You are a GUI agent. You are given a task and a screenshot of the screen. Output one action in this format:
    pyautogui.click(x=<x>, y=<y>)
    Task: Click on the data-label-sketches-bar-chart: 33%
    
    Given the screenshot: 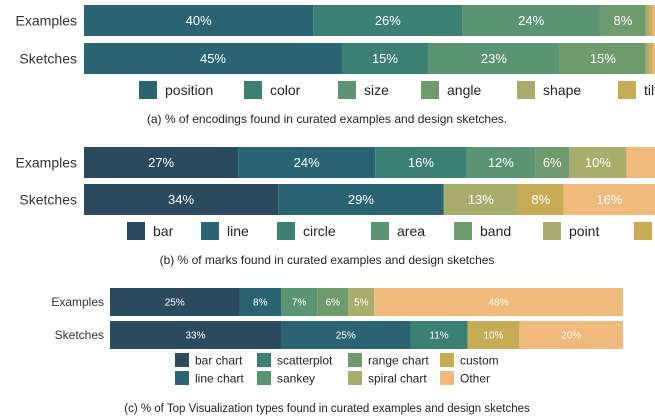 What is the action you would take?
    pyautogui.click(x=195, y=336)
    